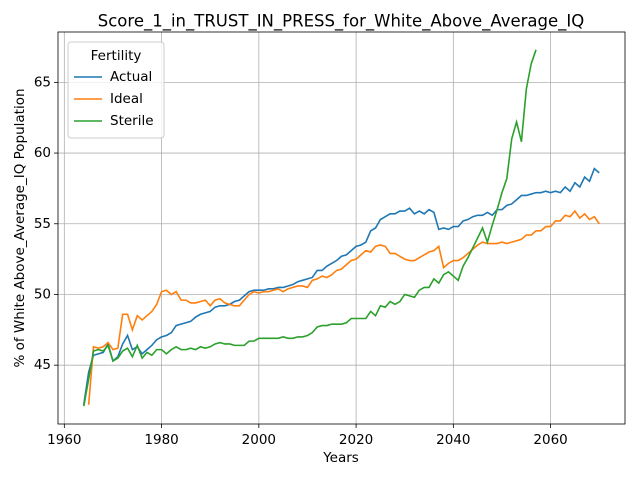 This screenshot has height=480, width=640. Describe the element at coordinates (42, 82) in the screenshot. I see `y-tick-label: 65` at that location.